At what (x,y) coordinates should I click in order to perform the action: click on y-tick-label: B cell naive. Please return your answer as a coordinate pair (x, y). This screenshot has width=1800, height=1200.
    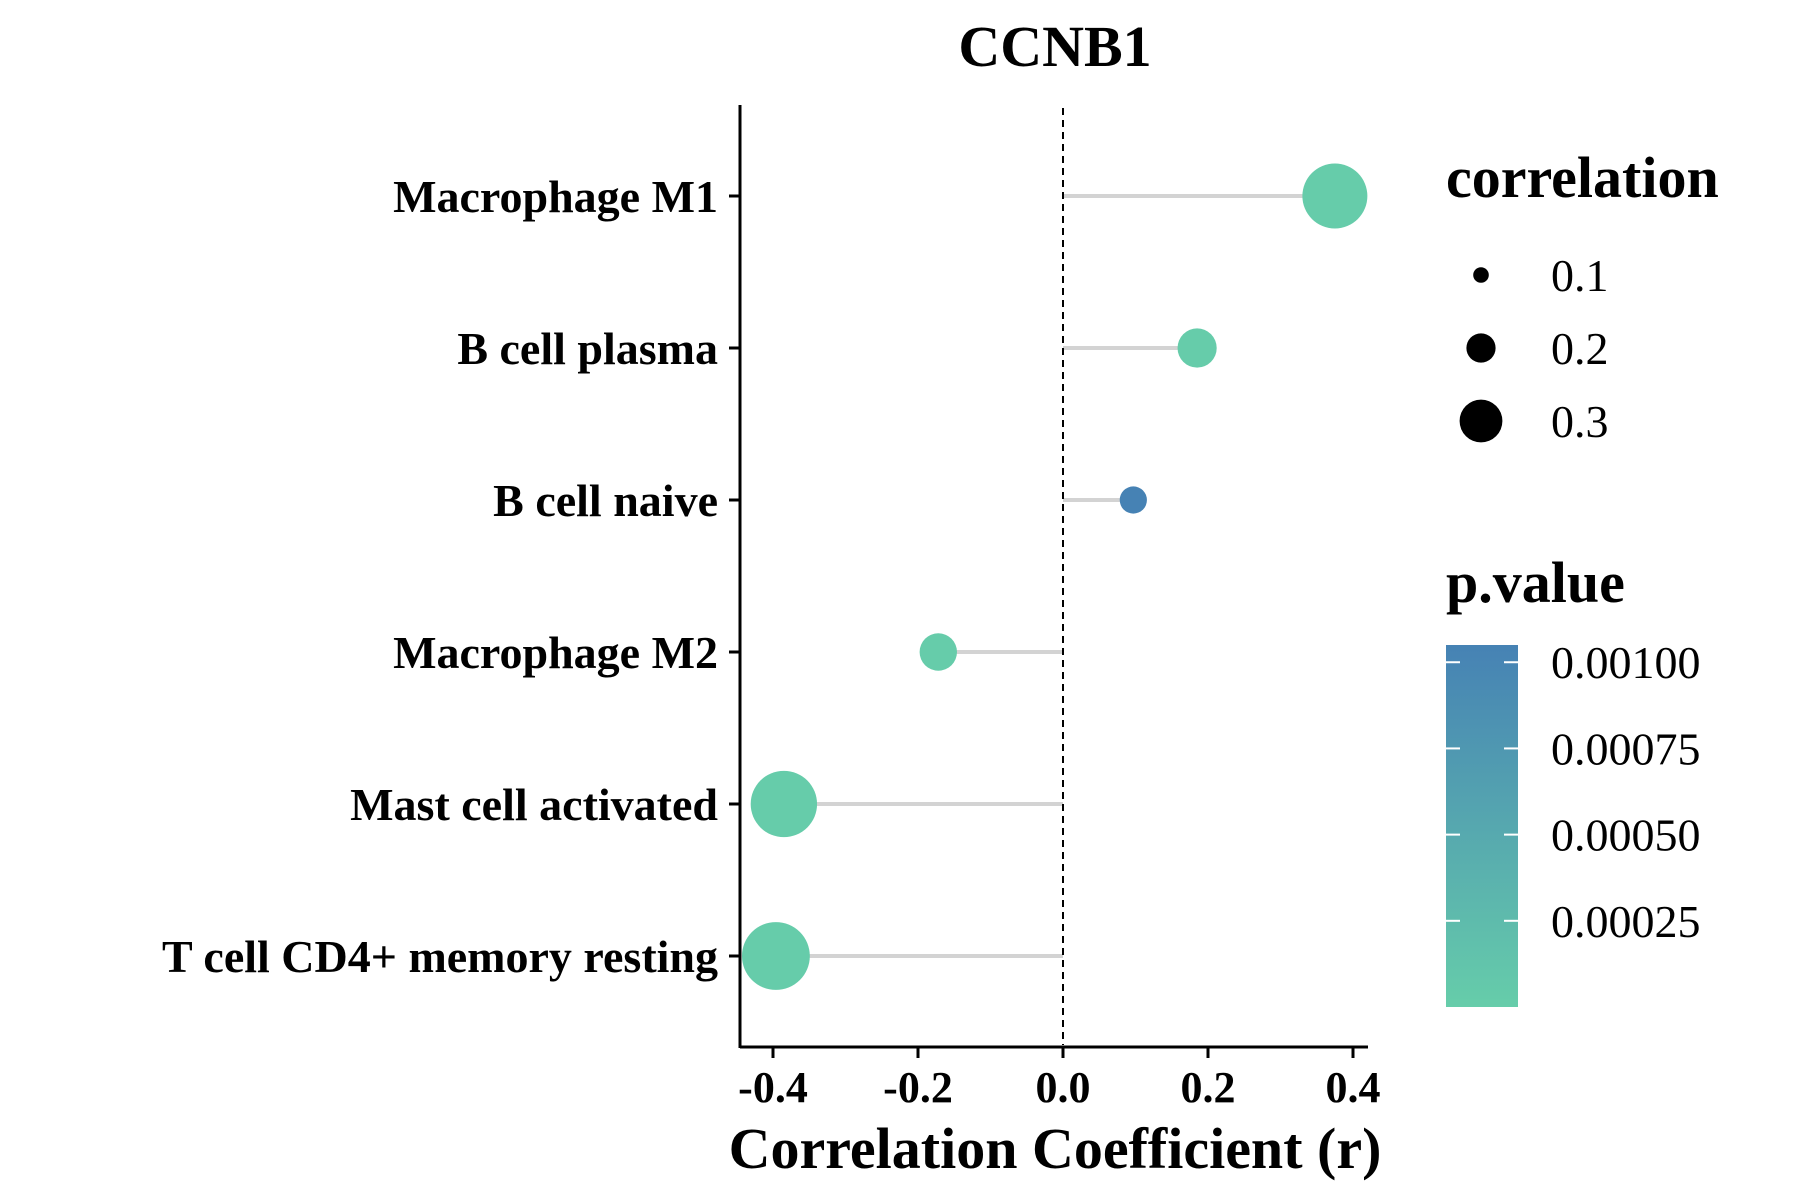
    Looking at the image, I should click on (605, 500).